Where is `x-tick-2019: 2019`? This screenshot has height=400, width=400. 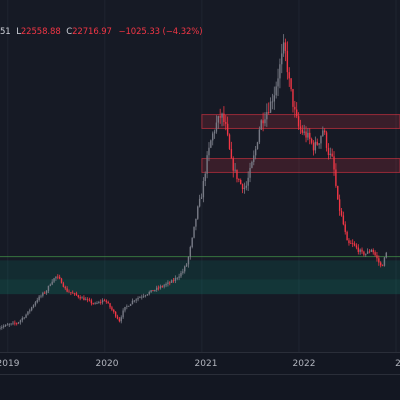
x-tick-2019: 2019 is located at coordinates (10, 364).